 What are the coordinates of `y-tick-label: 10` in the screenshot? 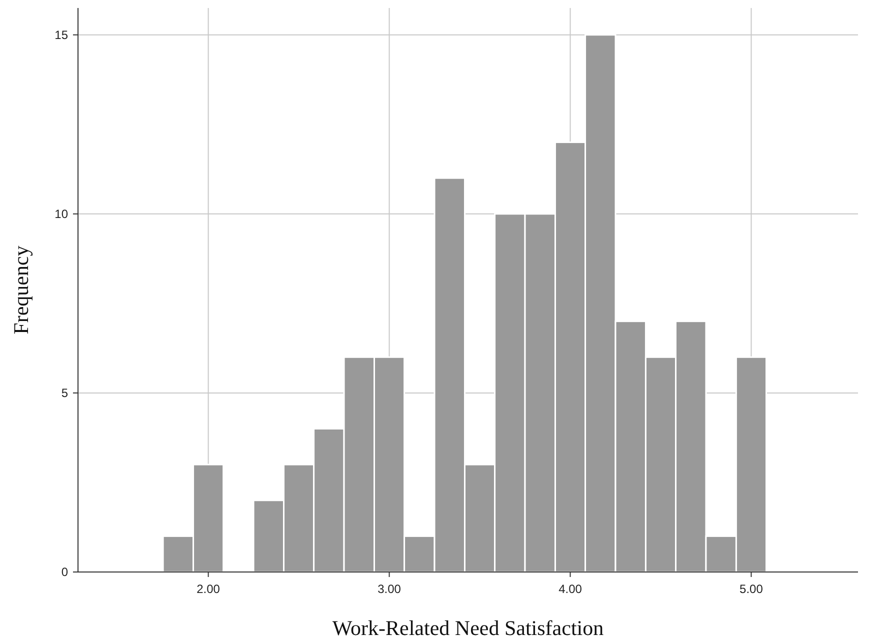 It's located at (61, 213).